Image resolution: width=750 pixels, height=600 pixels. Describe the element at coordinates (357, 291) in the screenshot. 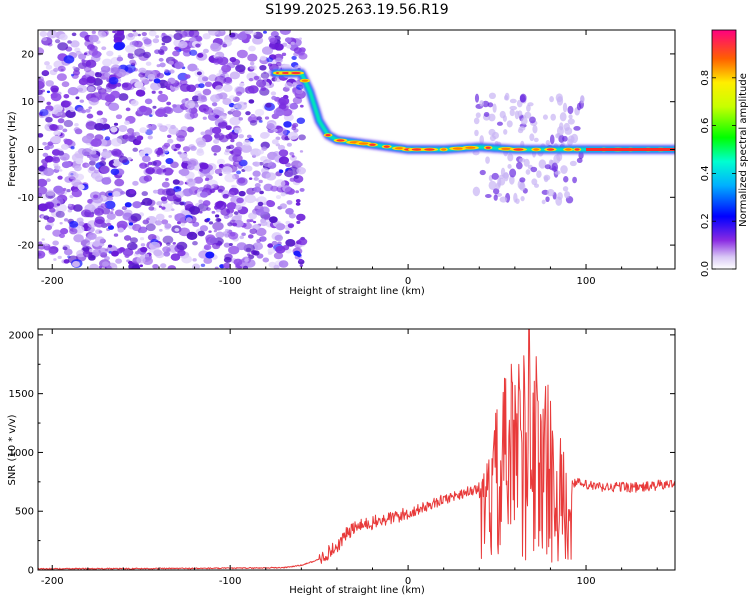

I see `spectrogram-x-label: Height of straight line (km)` at that location.